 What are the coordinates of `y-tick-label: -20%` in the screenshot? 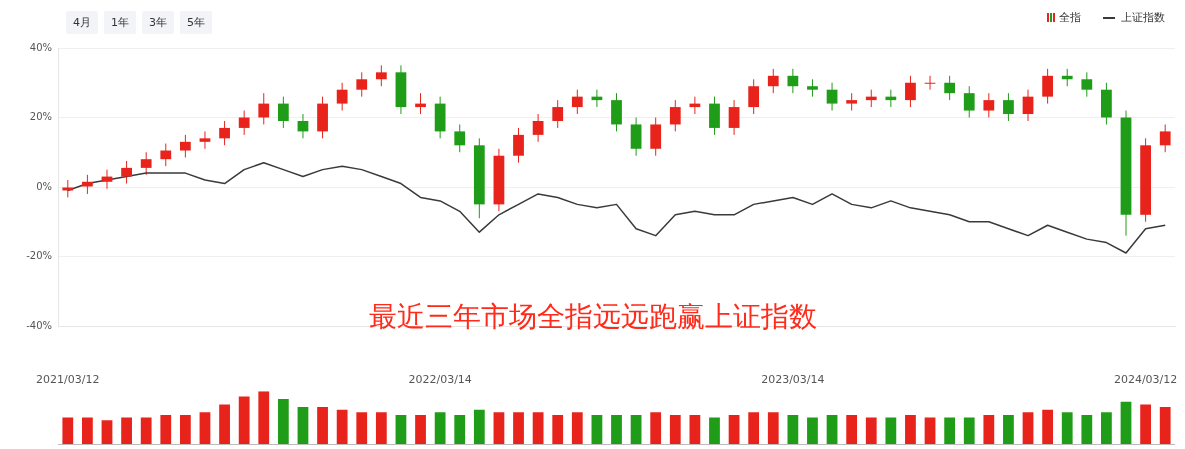 It's located at (39, 256).